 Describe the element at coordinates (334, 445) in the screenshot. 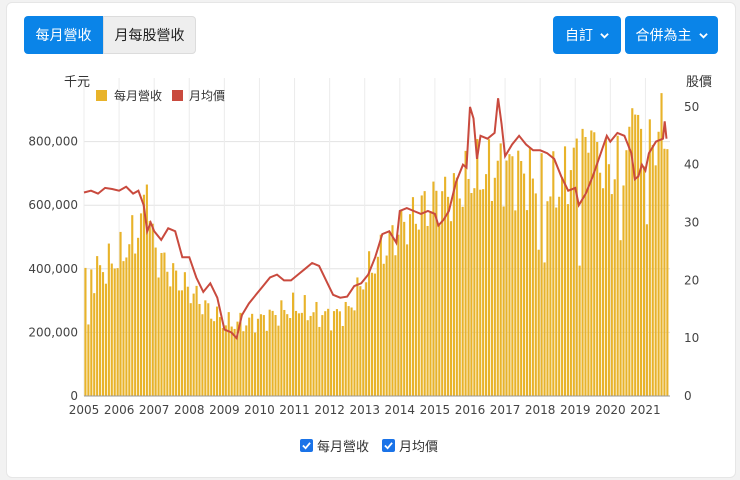

I see `toggle-revenue: 每月營收` at that location.